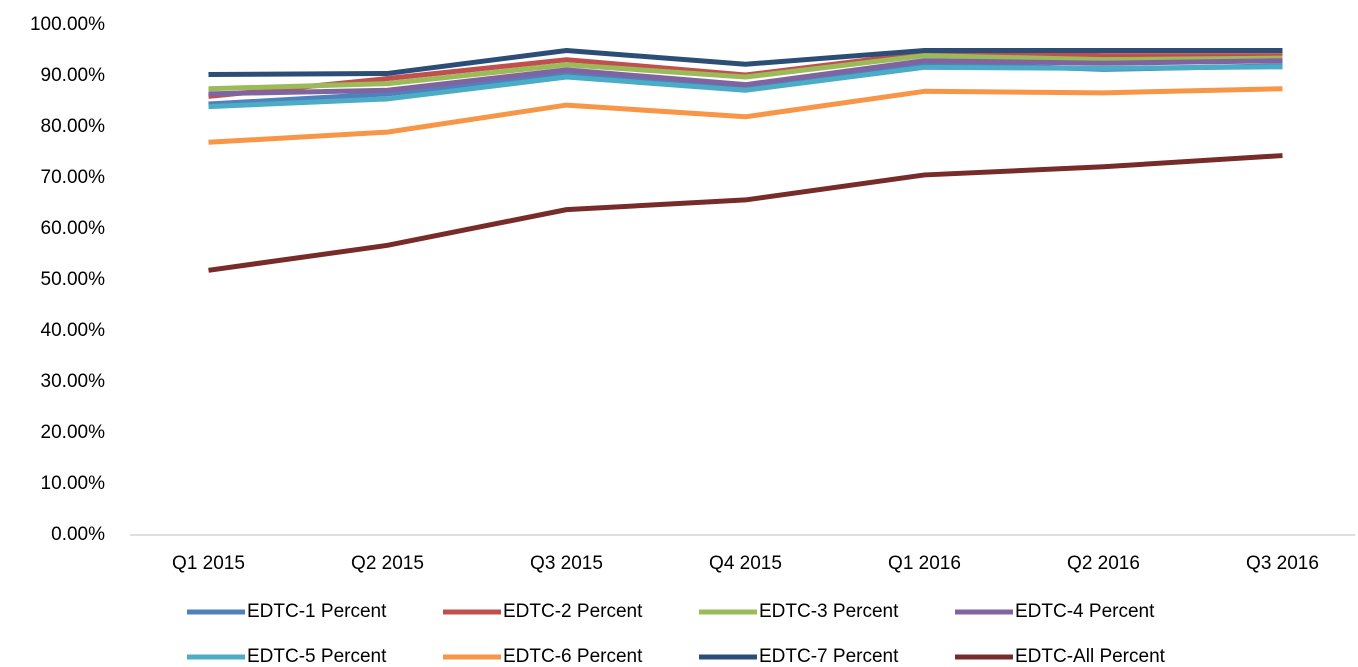 The height and width of the screenshot is (667, 1358). Describe the element at coordinates (1282, 563) in the screenshot. I see `x-tick-label: Q3 2016` at that location.